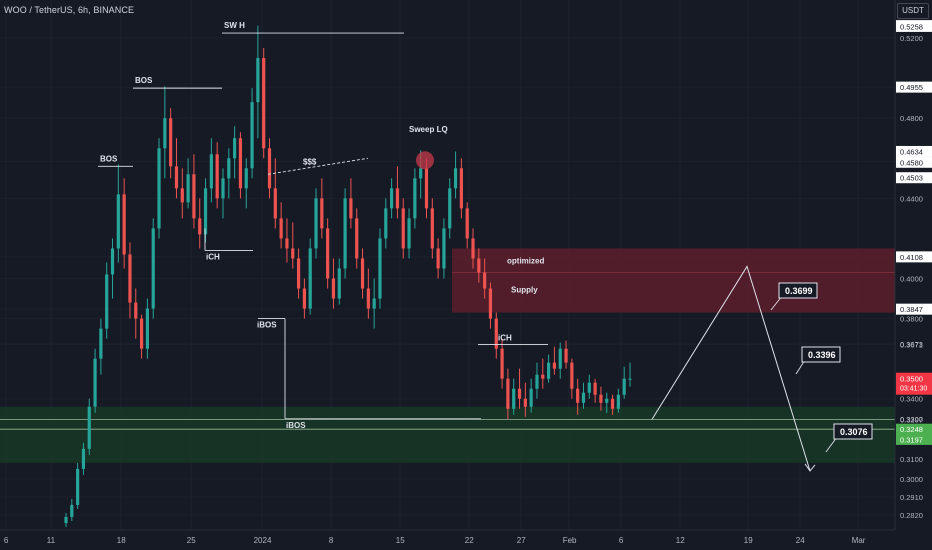  What do you see at coordinates (911, 515) in the screenshot?
I see `price-tick-label: 0.2820` at bounding box center [911, 515].